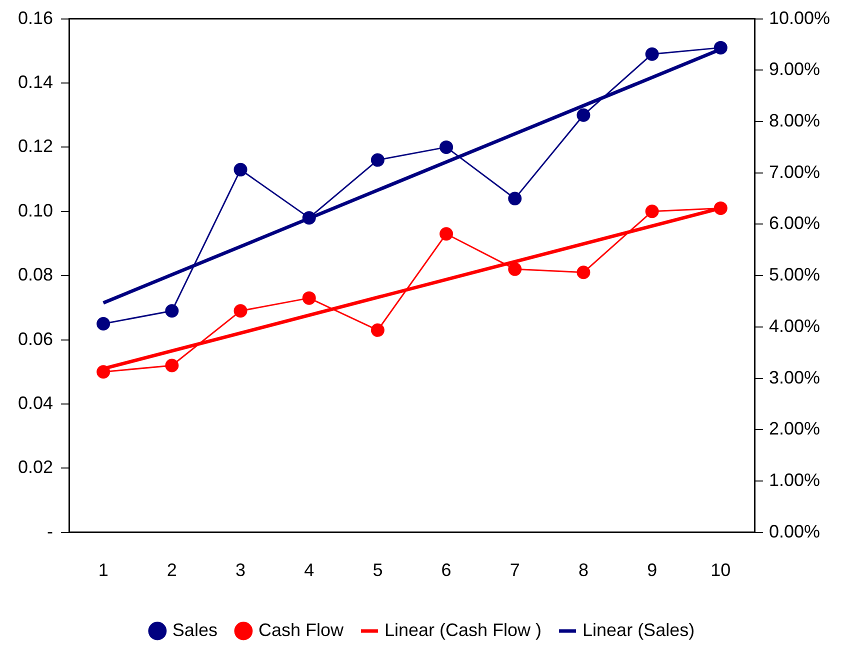 Image resolution: width=846 pixels, height=650 pixels. What do you see at coordinates (515, 570) in the screenshot?
I see `x-tick-label: 7` at bounding box center [515, 570].